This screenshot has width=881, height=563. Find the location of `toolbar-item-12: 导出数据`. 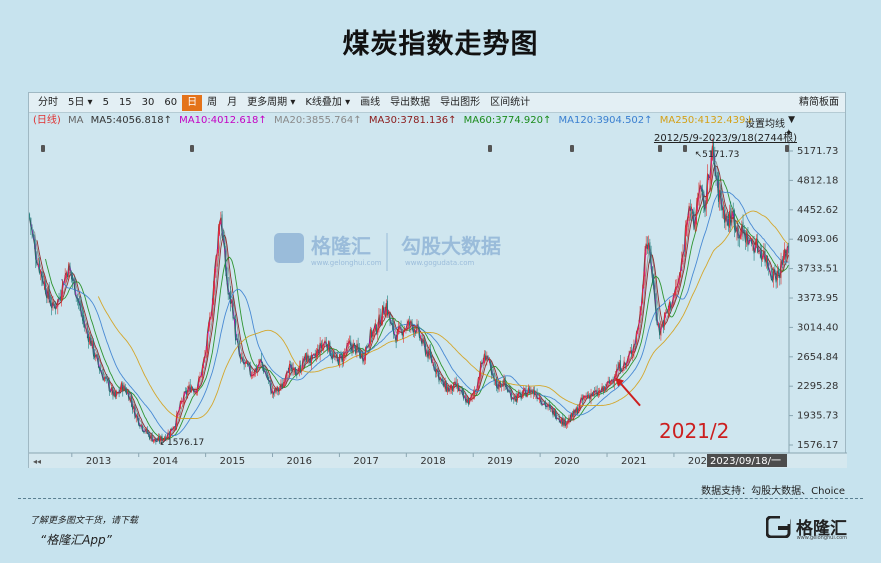

toolbar-item-12: 导出数据 is located at coordinates (410, 102).